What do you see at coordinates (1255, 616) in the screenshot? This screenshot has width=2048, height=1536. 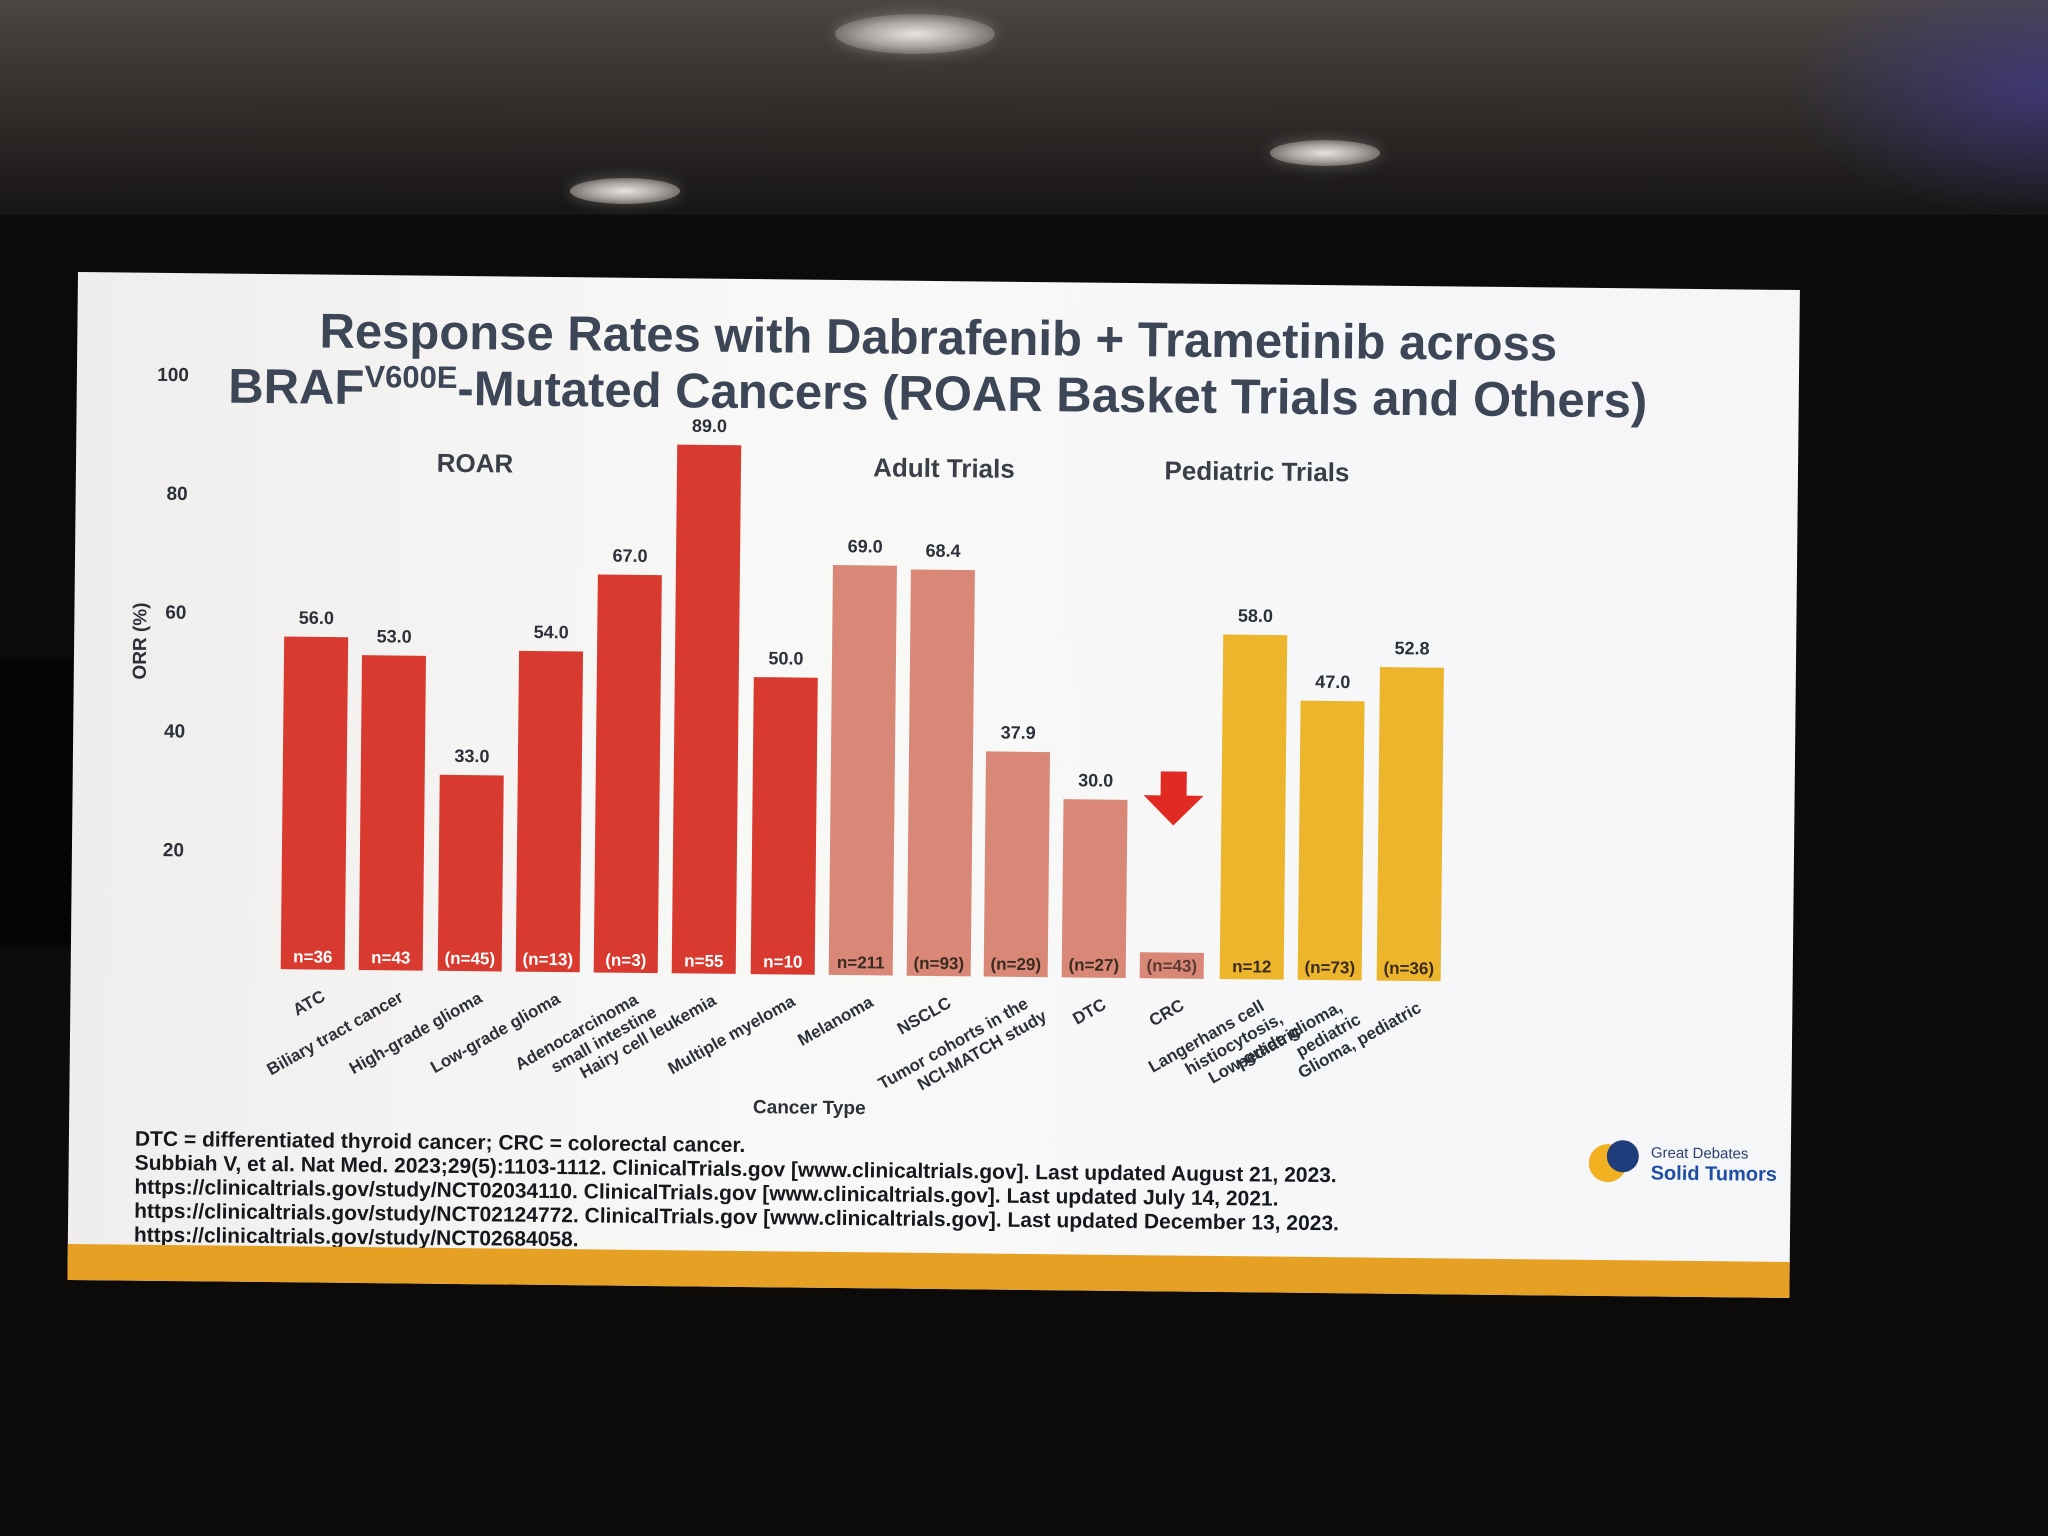 I see `value-label: 58.0` at bounding box center [1255, 616].